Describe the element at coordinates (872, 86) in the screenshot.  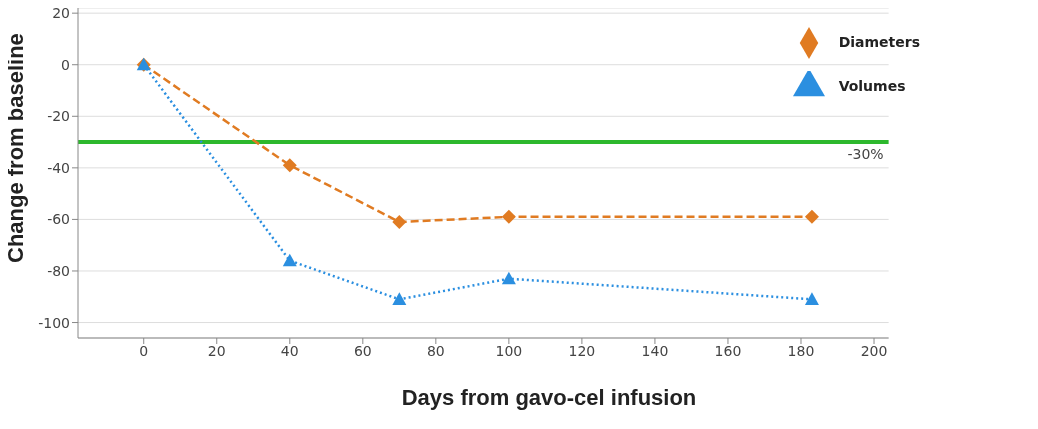
I see `legend-label: Volumes` at that location.